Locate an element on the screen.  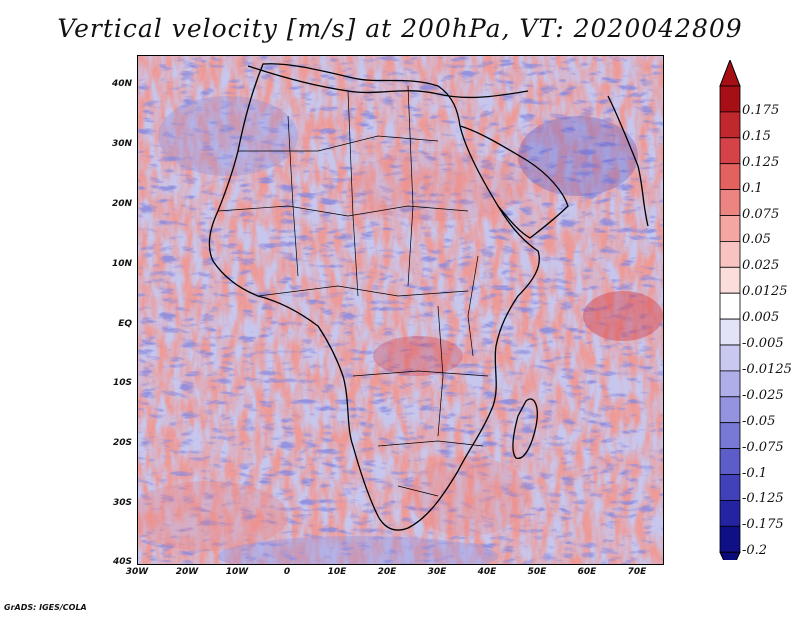
colorbar-level-label: -0.0125 is located at coordinates (767, 369).